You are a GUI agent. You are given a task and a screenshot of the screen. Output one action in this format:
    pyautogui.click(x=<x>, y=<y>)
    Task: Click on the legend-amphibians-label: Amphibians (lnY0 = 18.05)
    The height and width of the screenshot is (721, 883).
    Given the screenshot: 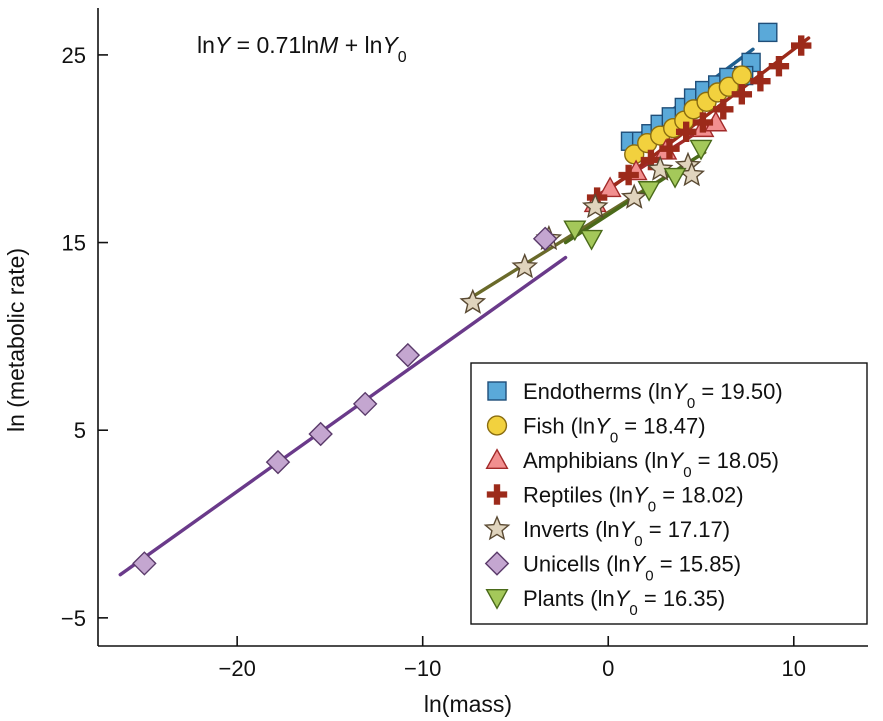 What is the action you would take?
    pyautogui.click(x=651, y=464)
    